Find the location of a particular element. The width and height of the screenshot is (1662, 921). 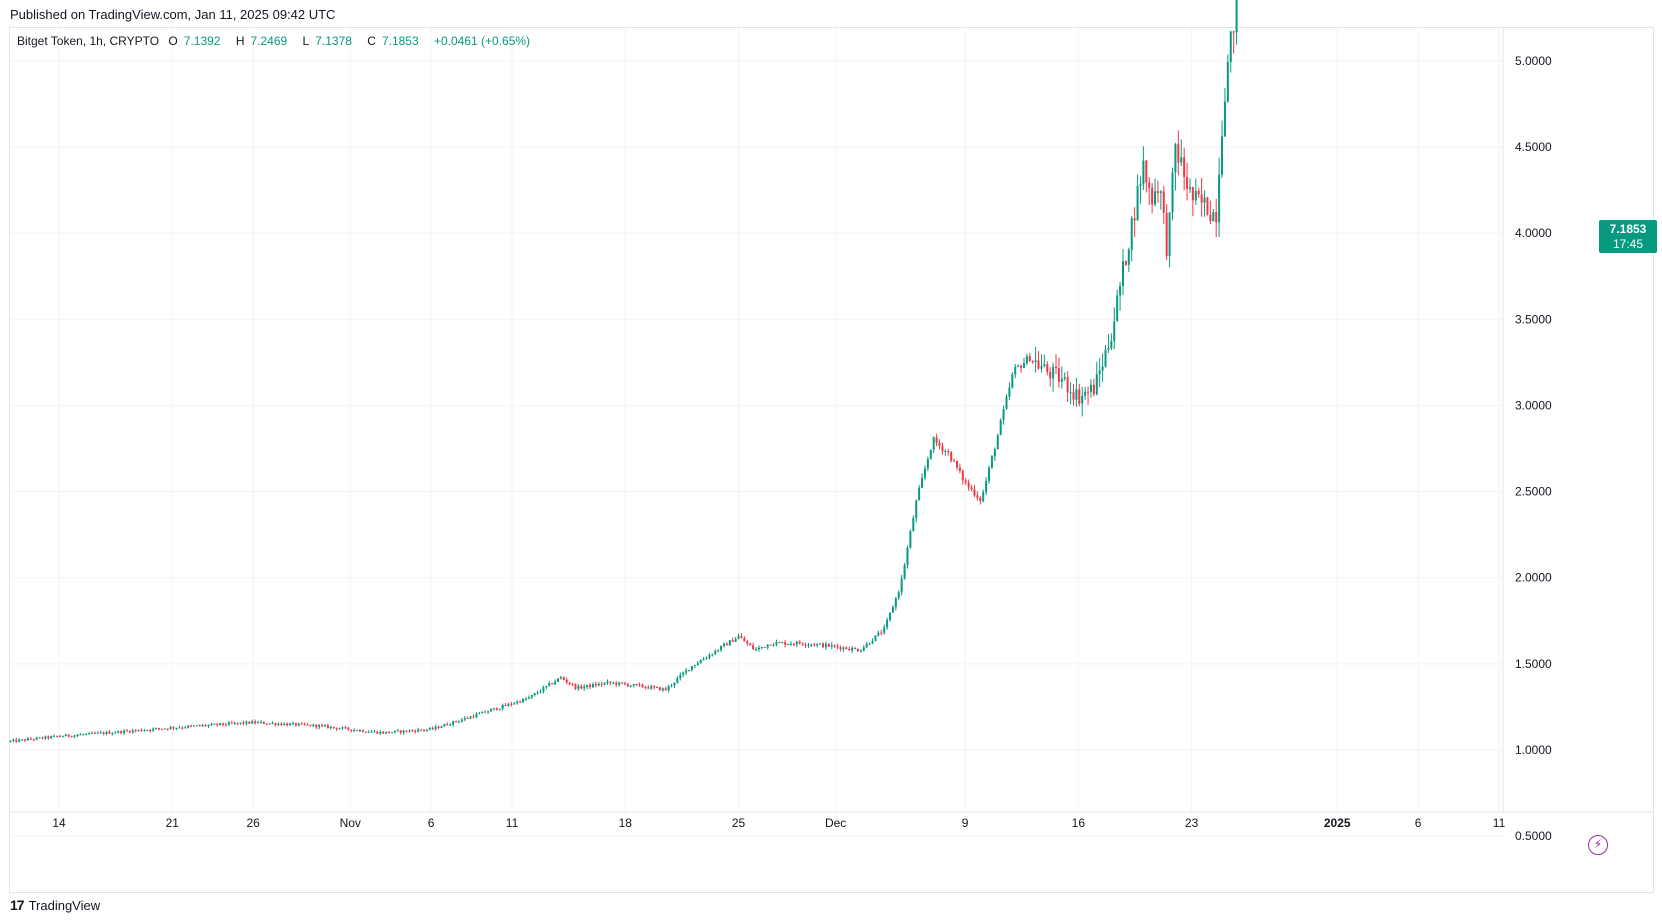

price-tick-label: 2.0000 is located at coordinates (1533, 578).